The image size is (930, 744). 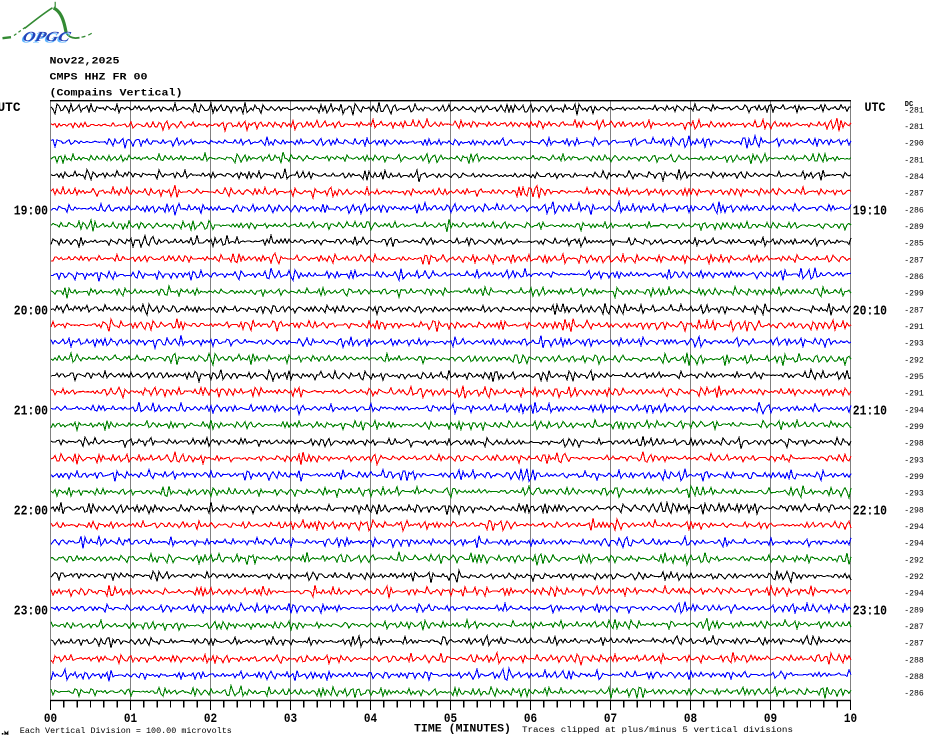 What do you see at coordinates (870, 312) in the screenshot?
I see `svg-text: 20:10` at bounding box center [870, 312].